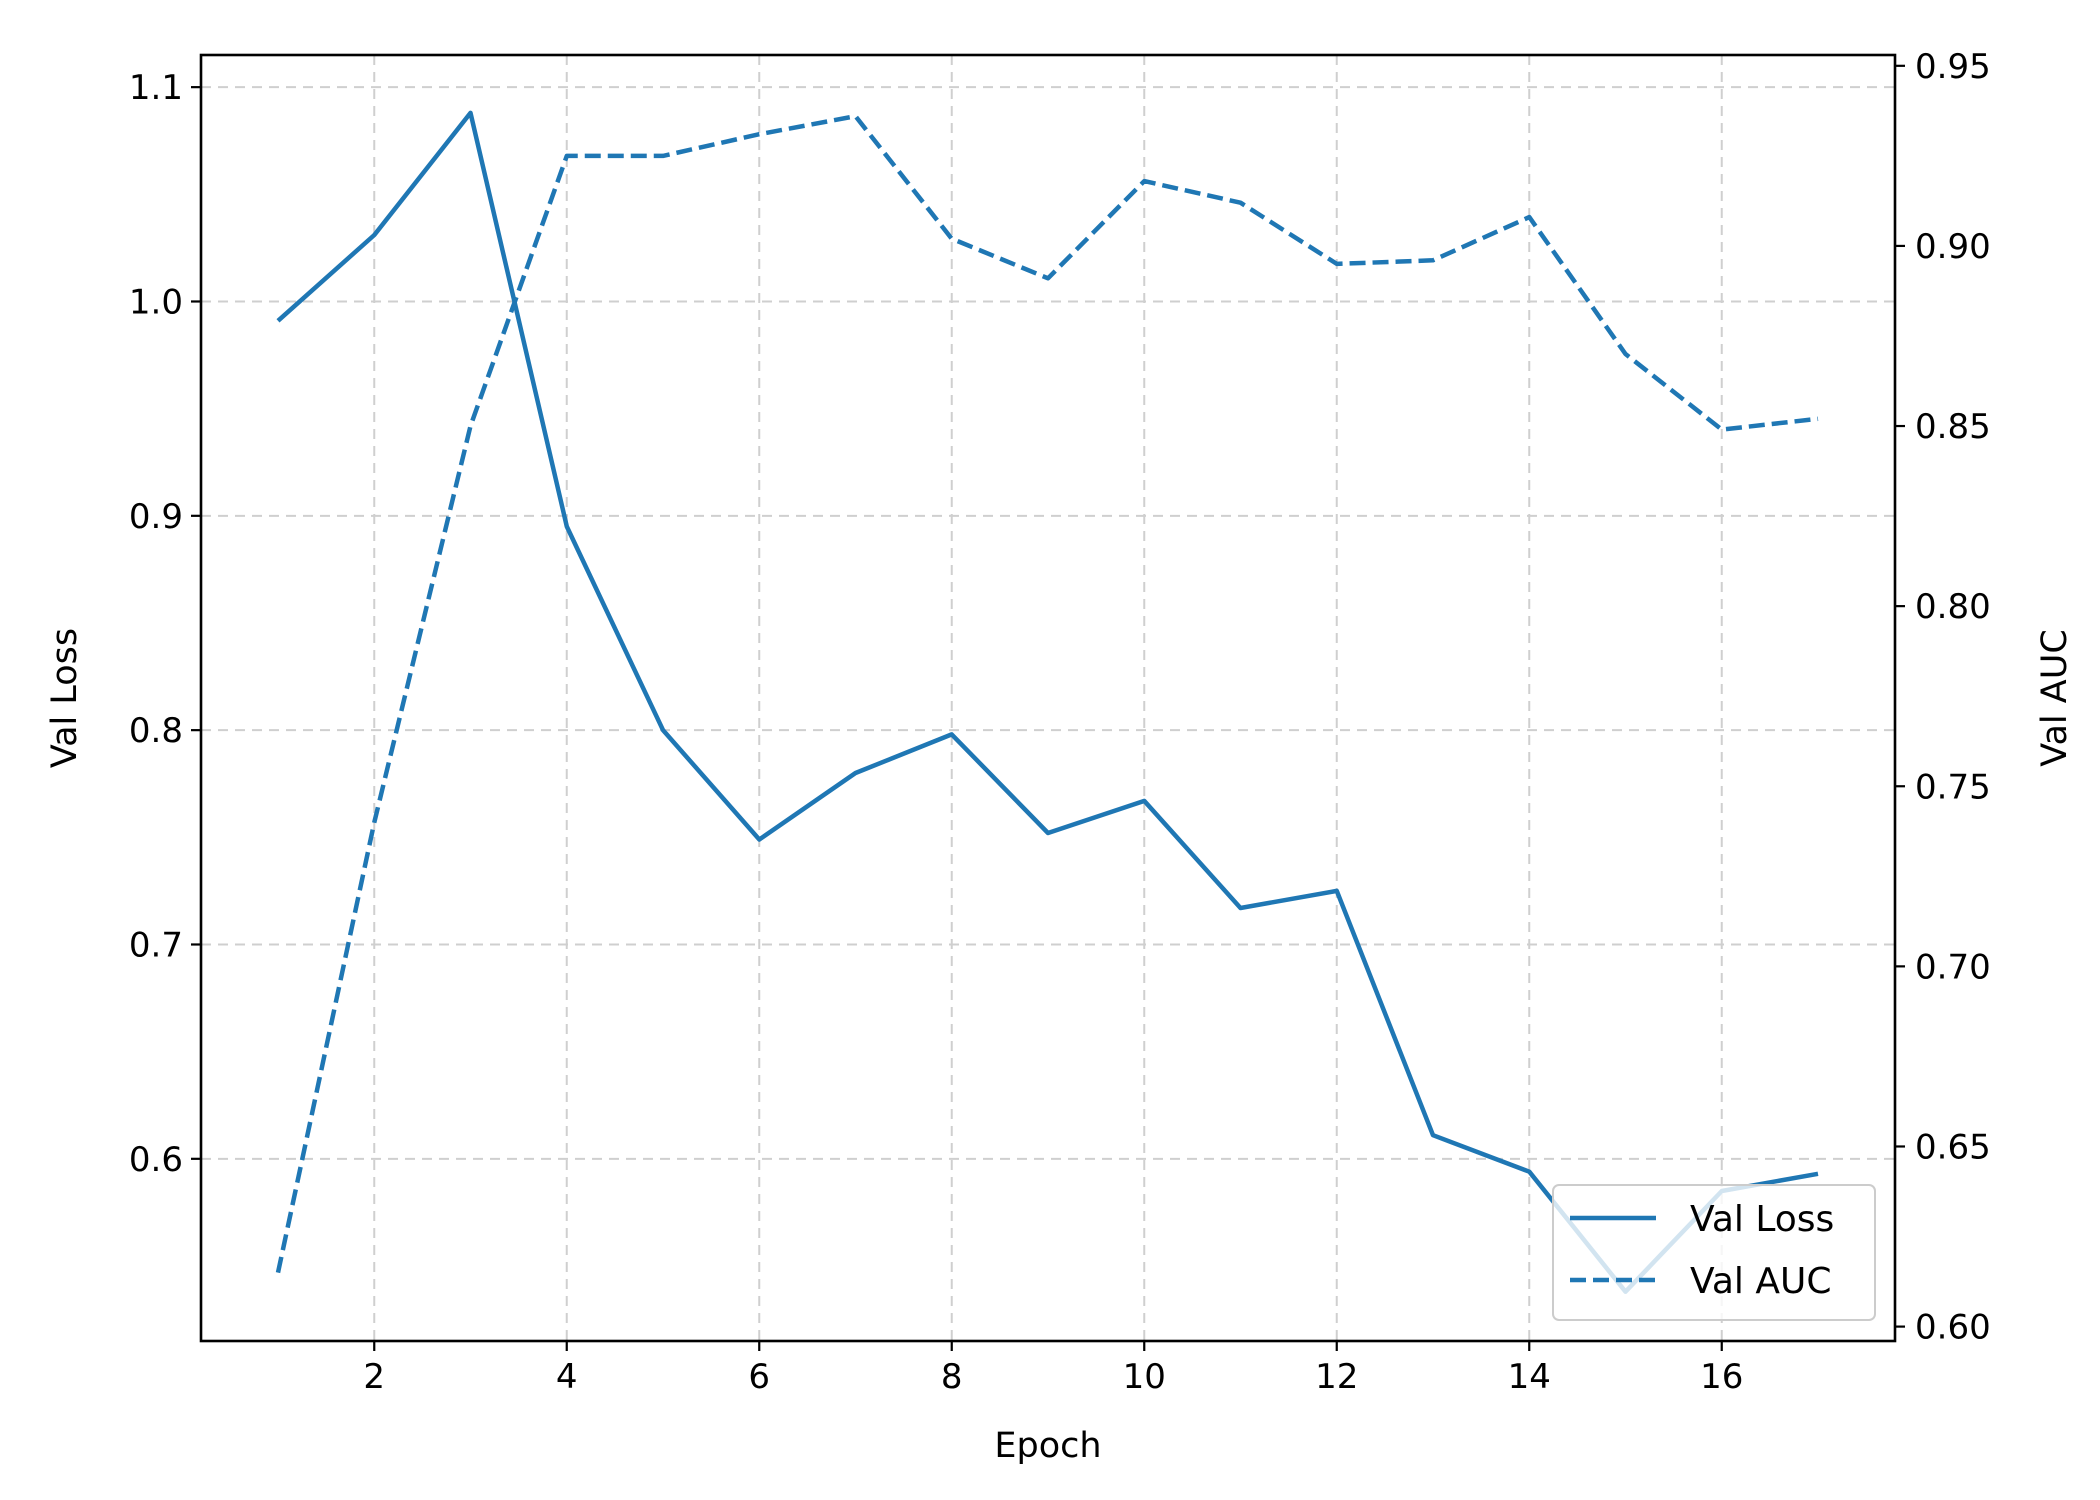 This screenshot has height=1500, width=2100. I want to click on x-tick-label: 8, so click(952, 1377).